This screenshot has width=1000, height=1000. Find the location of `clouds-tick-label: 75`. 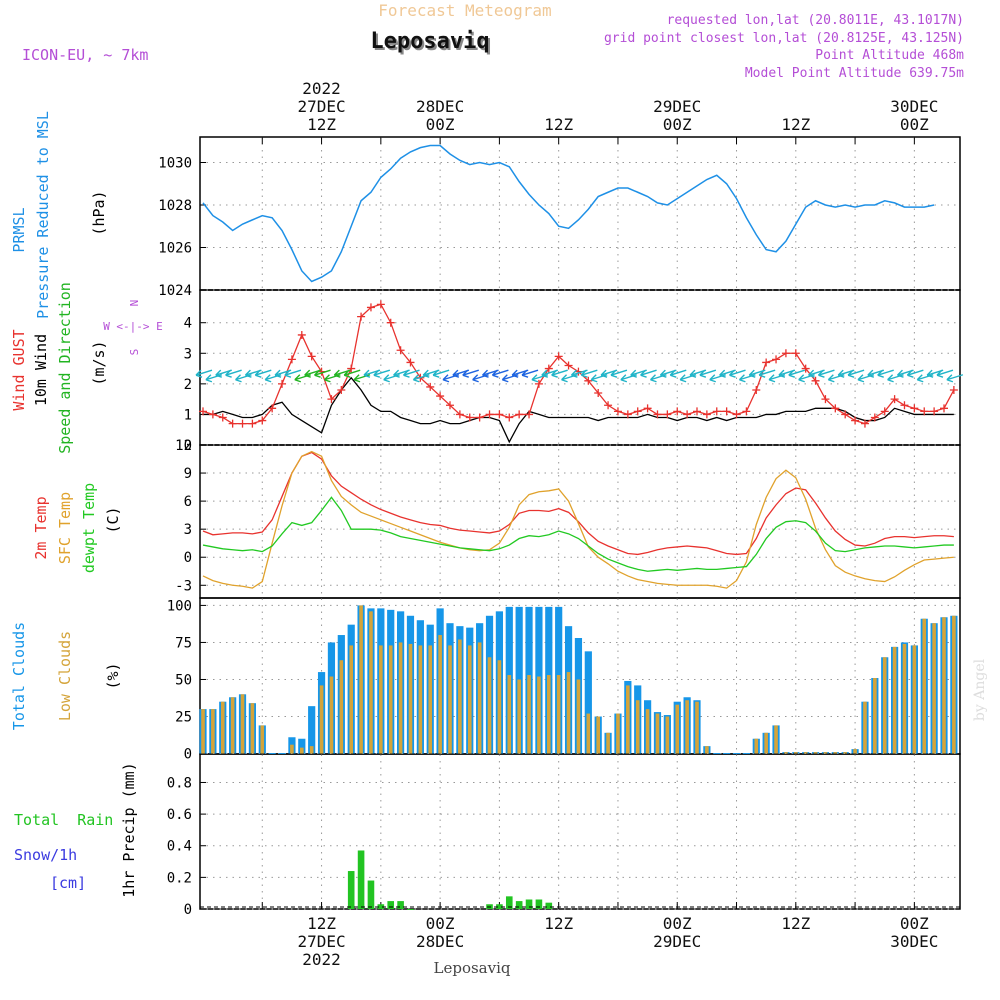

clouds-tick-label: 75 is located at coordinates (183, 643).